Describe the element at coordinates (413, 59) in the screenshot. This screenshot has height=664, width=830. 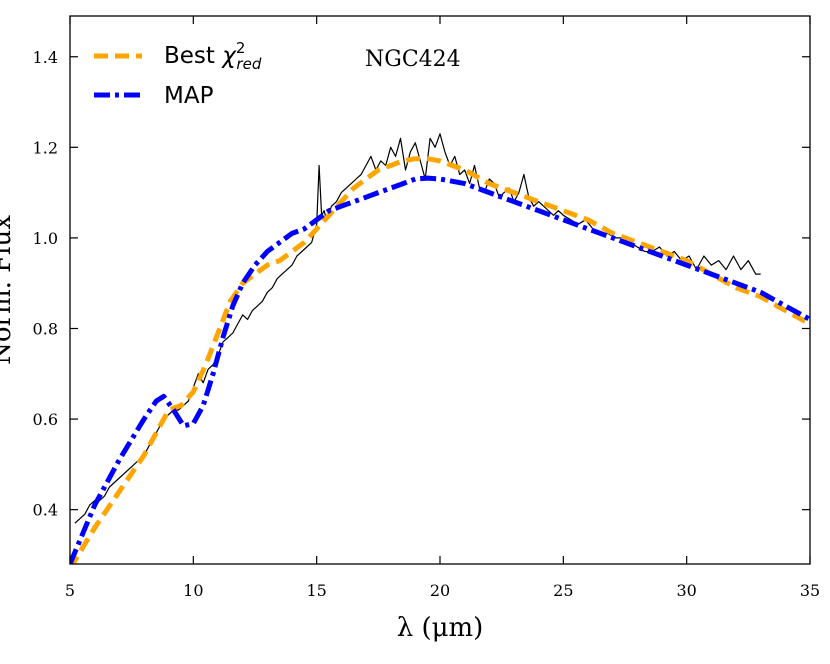
I see `galaxy-label: NGC424` at that location.